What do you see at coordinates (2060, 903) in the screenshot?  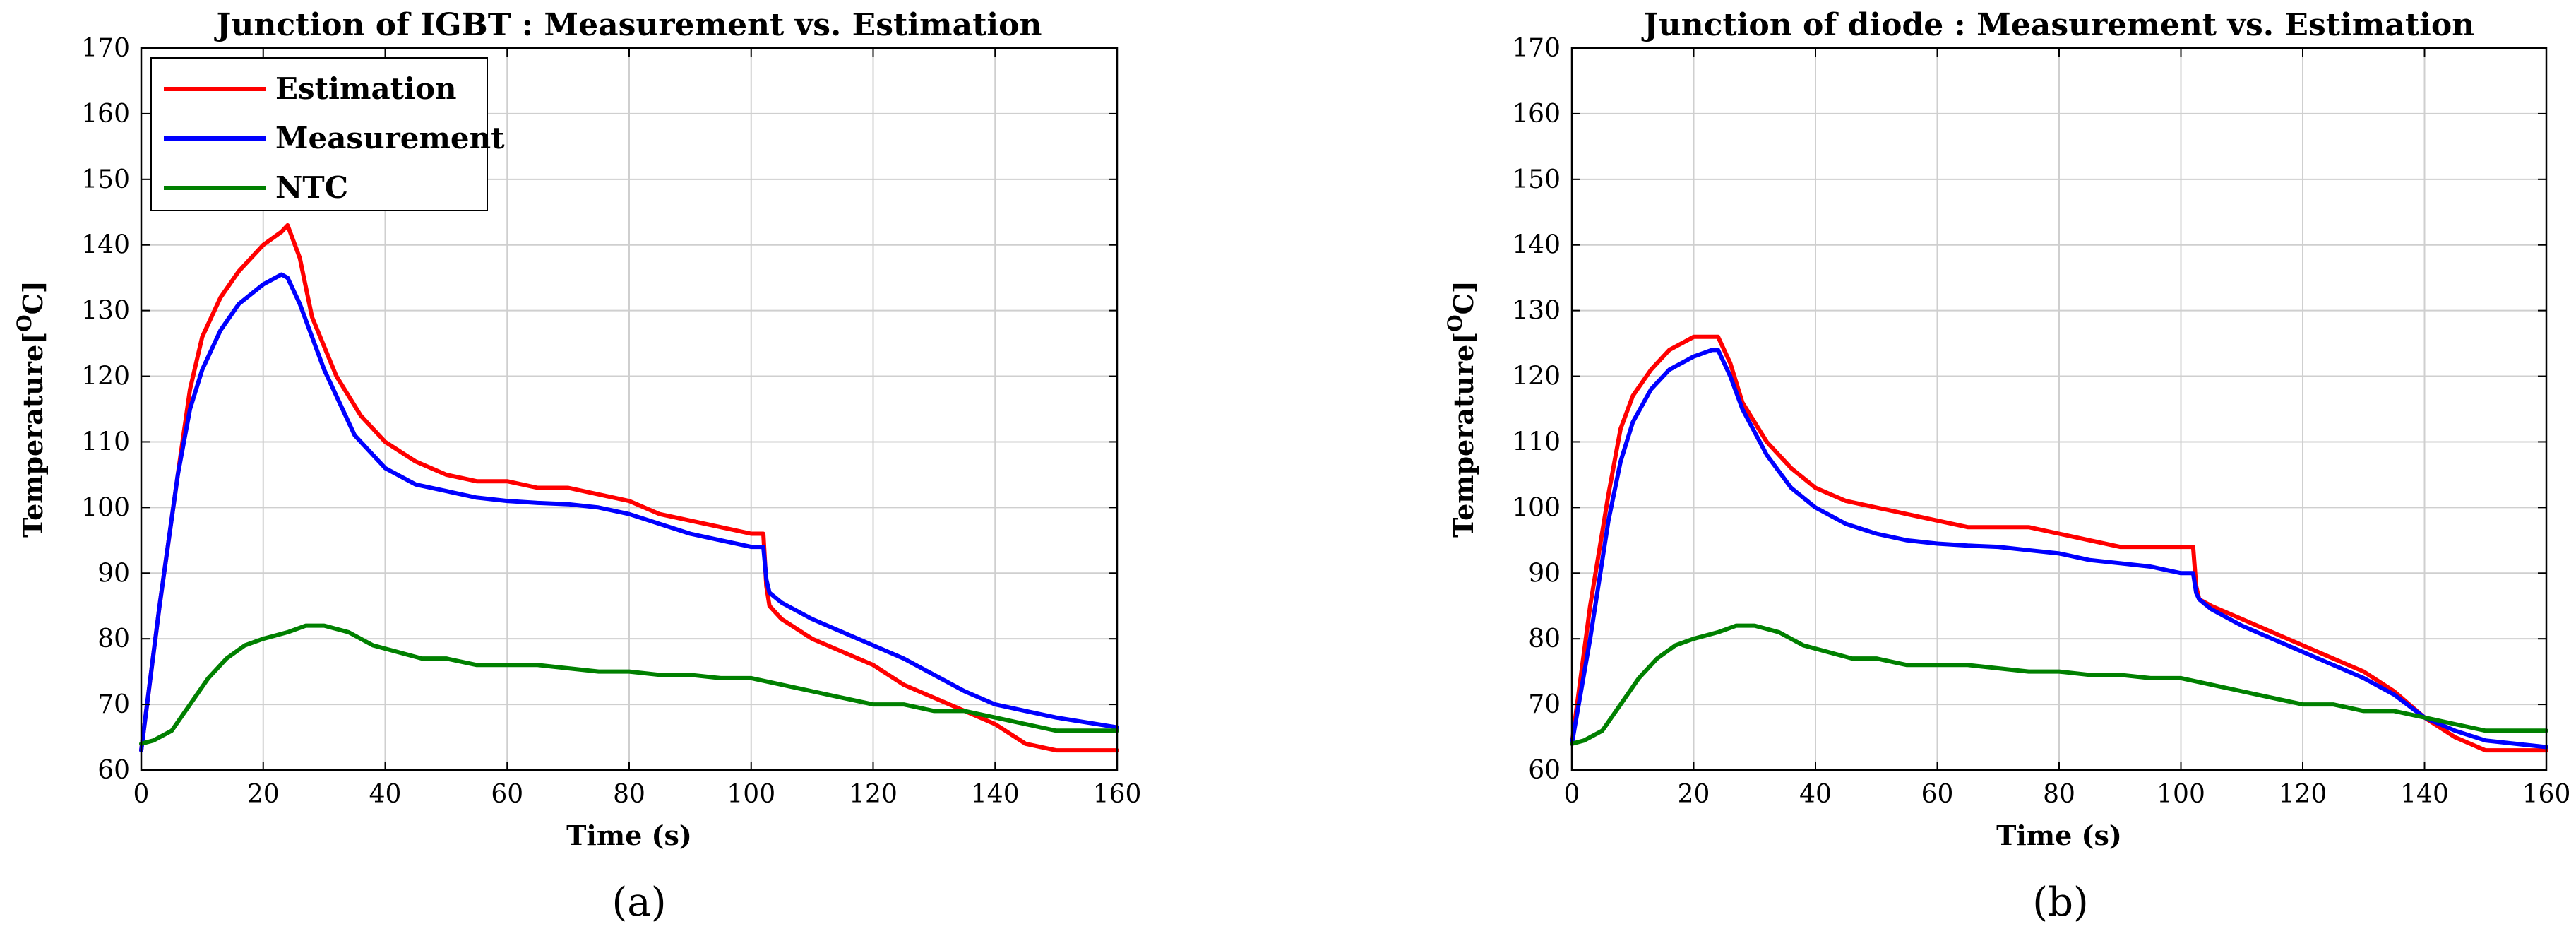 I see `panel-caption: (b)` at bounding box center [2060, 903].